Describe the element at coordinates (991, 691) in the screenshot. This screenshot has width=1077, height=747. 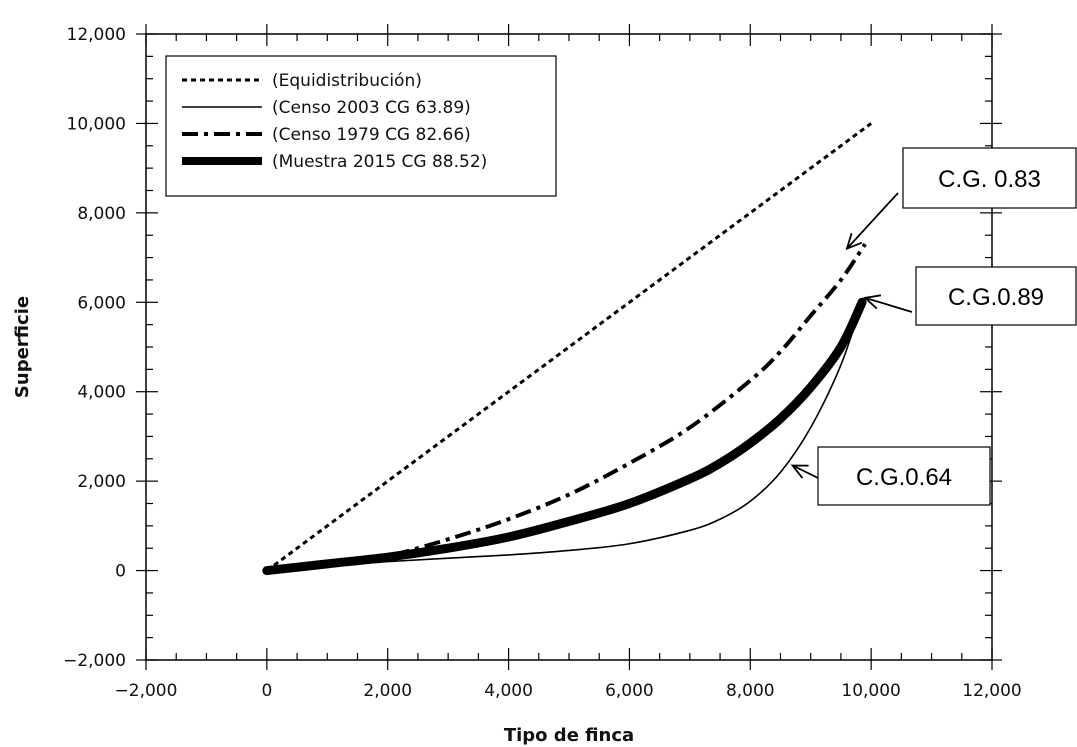
I see `x-tick-label: 12,000` at that location.